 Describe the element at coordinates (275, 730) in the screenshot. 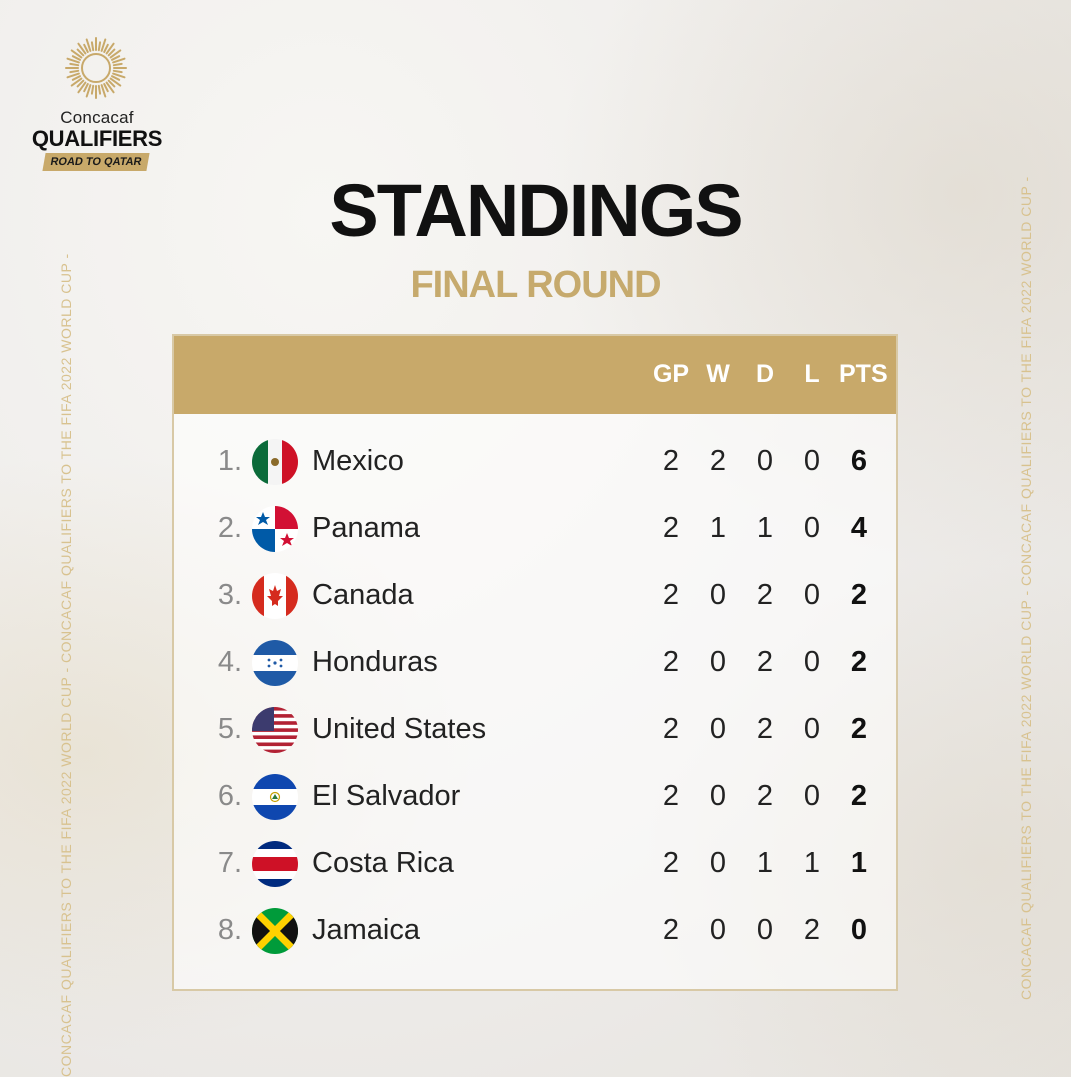

I see `usa-flag-icon` at that location.